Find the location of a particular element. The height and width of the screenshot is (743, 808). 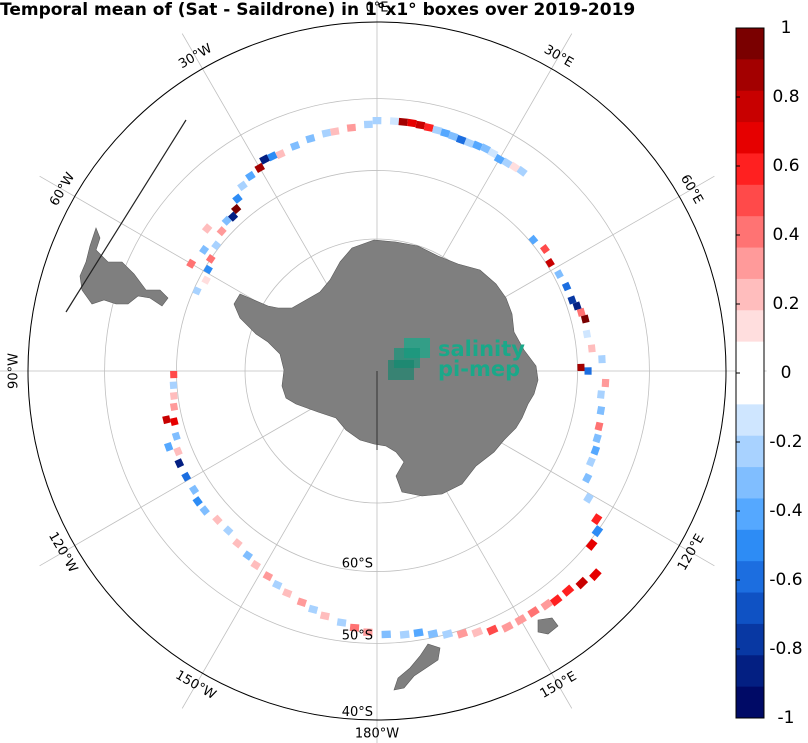

colorbar-labels: 1 0.8 0.6 0.4 0.2 0 -0.2 -0.4 -0.6 -0.8 -1 is located at coordinates (769, 373).